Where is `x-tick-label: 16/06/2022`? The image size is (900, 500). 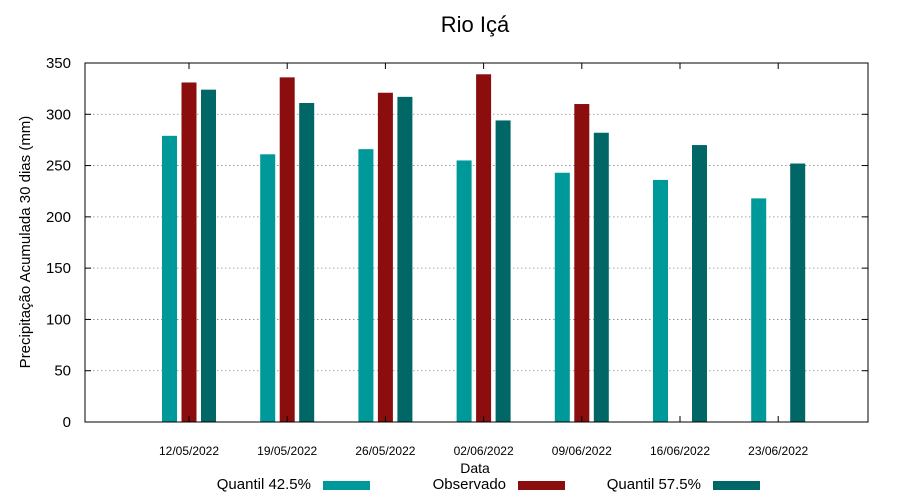 x-tick-label: 16/06/2022 is located at coordinates (680, 451).